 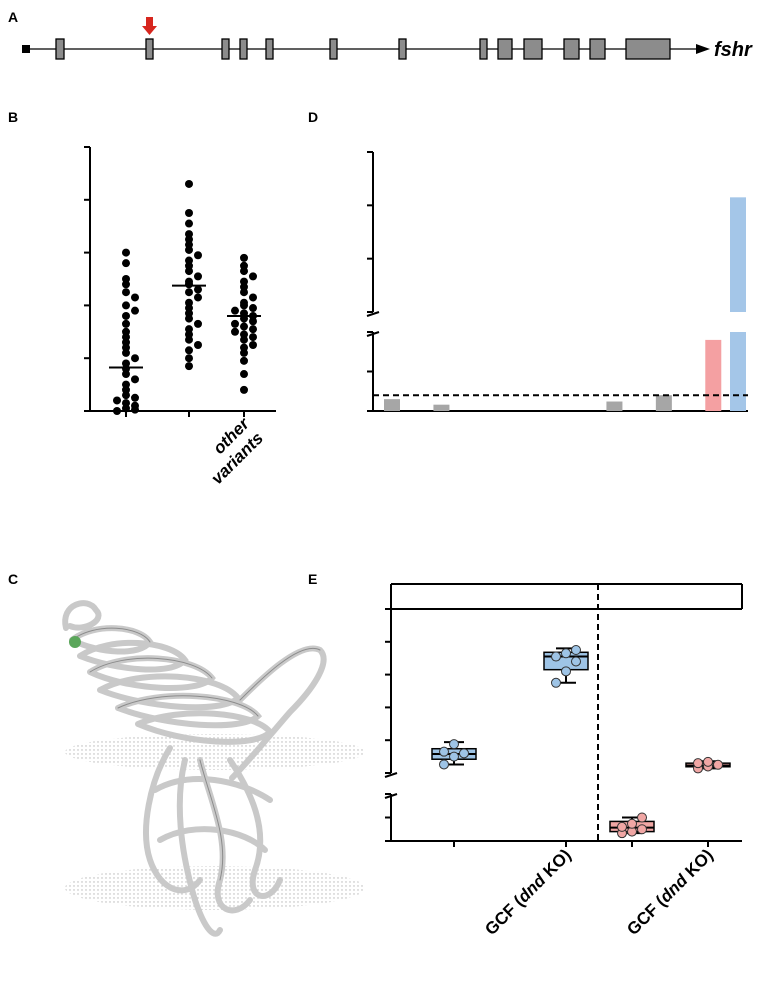 I want to click on gene-direction-arrowhead, so click(x=703, y=49).